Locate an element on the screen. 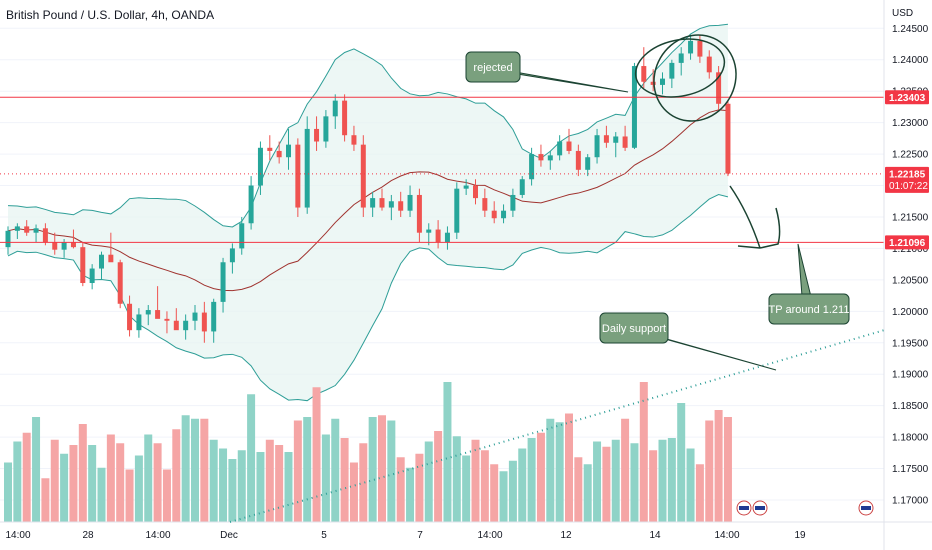 Image resolution: width=932 pixels, height=550 pixels. projection-arrow is located at coordinates (755, 217).